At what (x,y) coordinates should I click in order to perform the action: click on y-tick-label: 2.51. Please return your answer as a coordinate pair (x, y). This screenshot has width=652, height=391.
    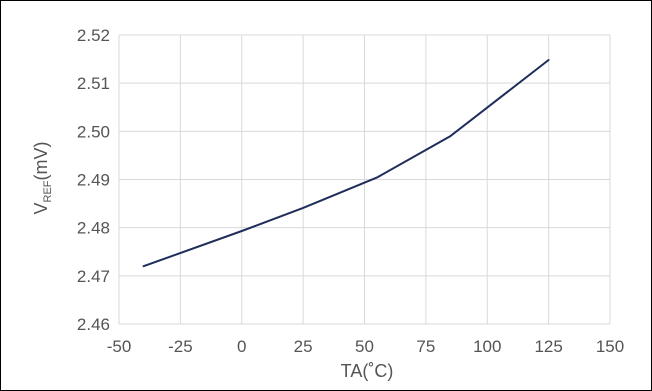
    Looking at the image, I should click on (93, 83).